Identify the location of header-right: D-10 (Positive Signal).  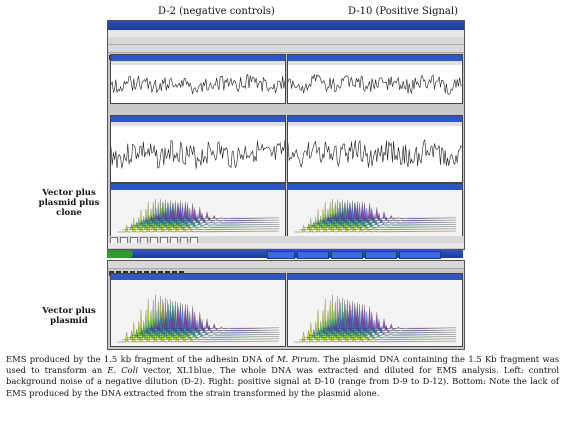
(403, 11).